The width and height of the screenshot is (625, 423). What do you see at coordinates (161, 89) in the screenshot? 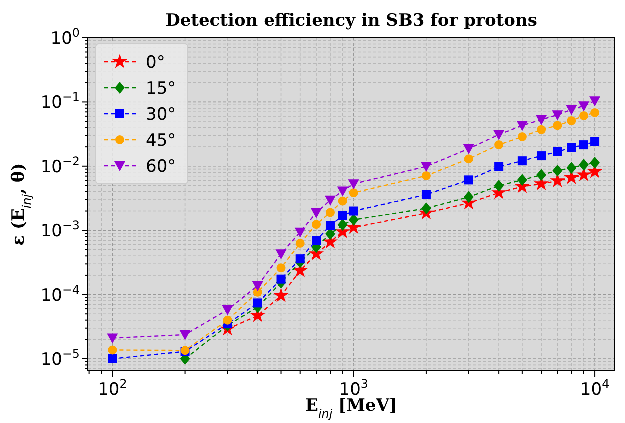
I see `legend-label: 15°` at bounding box center [161, 89].